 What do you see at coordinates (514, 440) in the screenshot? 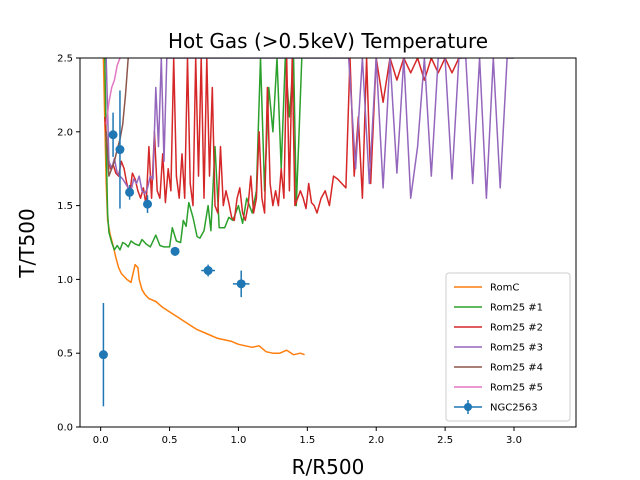
I see `x-tick-label: 3.0` at bounding box center [514, 440].